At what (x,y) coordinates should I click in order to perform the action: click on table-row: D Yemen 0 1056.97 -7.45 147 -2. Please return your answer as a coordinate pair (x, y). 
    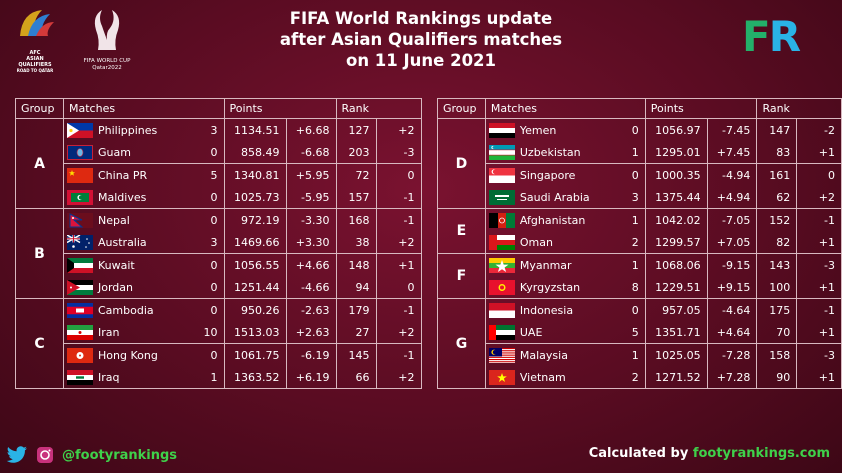
    Looking at the image, I should click on (639, 163).